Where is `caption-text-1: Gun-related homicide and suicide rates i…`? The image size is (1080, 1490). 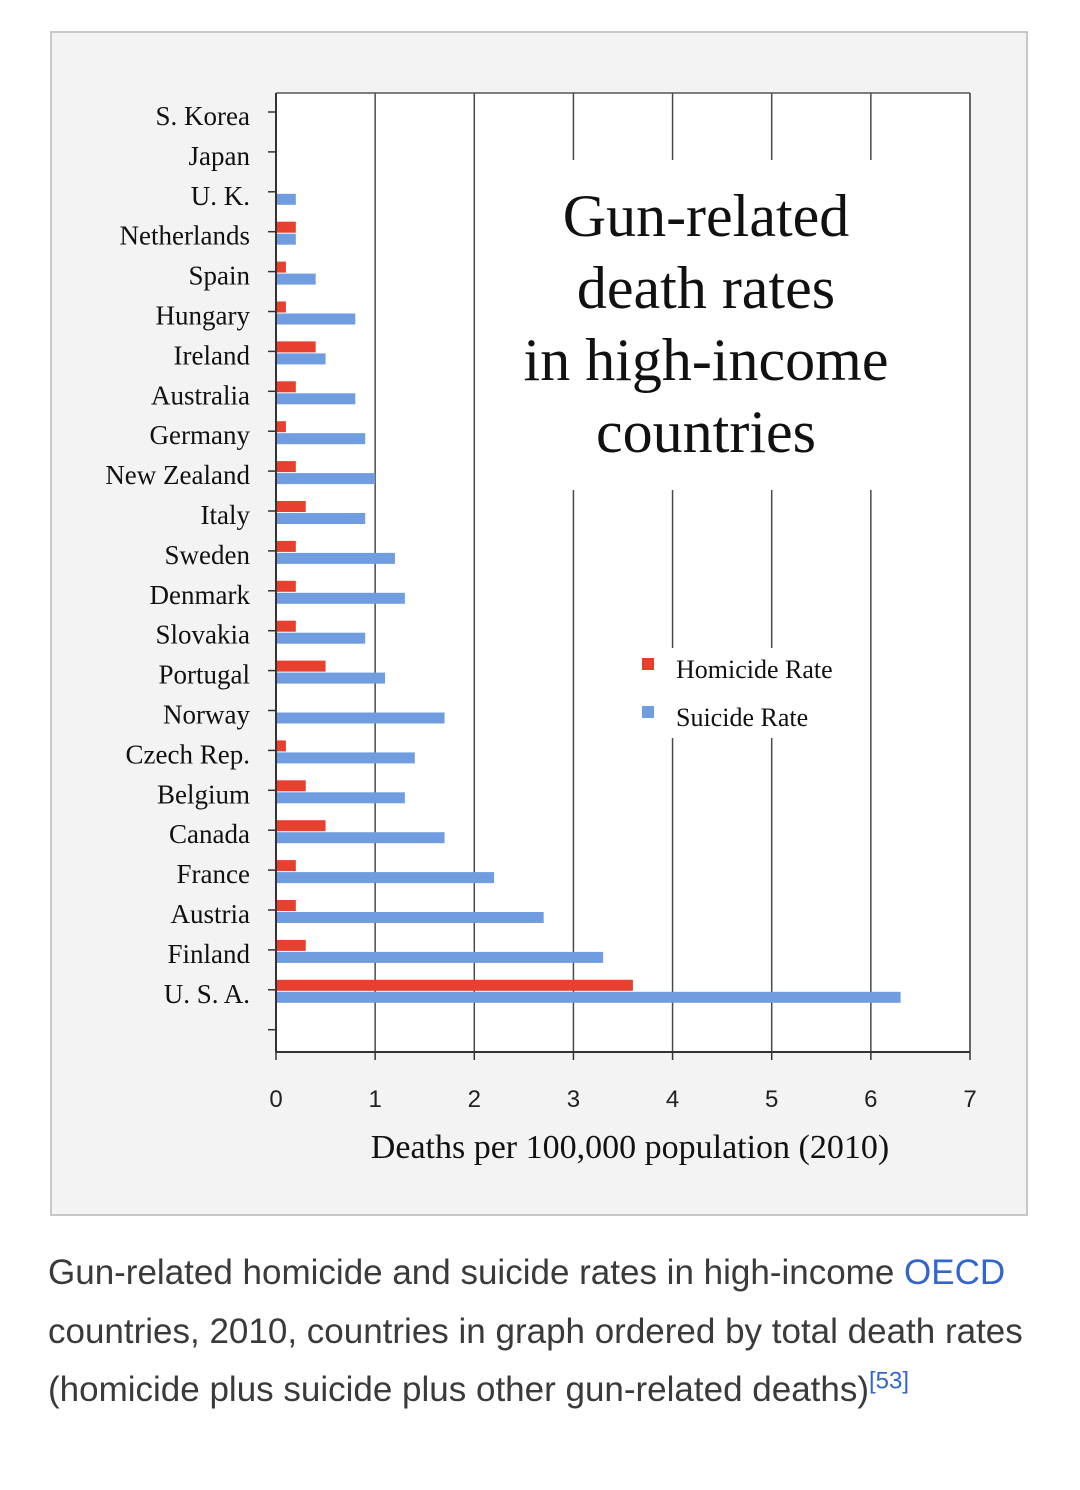 caption-text-1: Gun-related homicide and suicide rates i… is located at coordinates (476, 1272).